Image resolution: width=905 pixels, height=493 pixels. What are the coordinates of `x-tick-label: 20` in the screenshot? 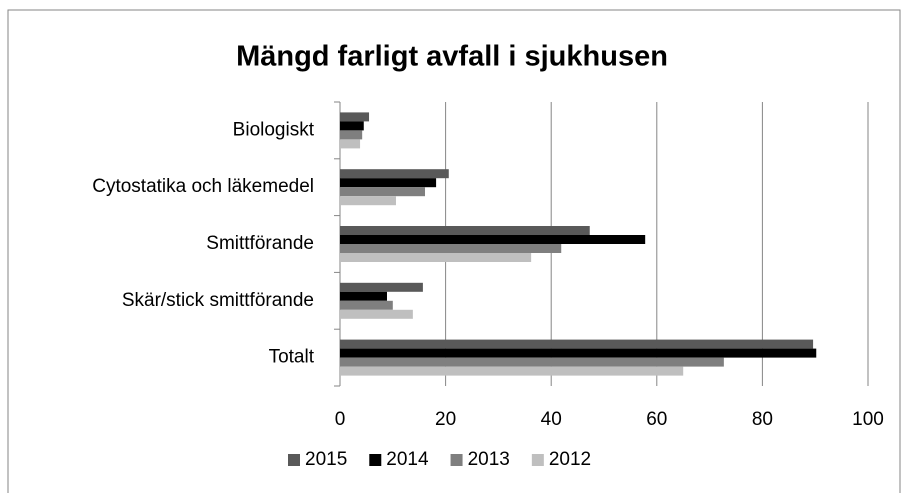 It's located at (445, 419).